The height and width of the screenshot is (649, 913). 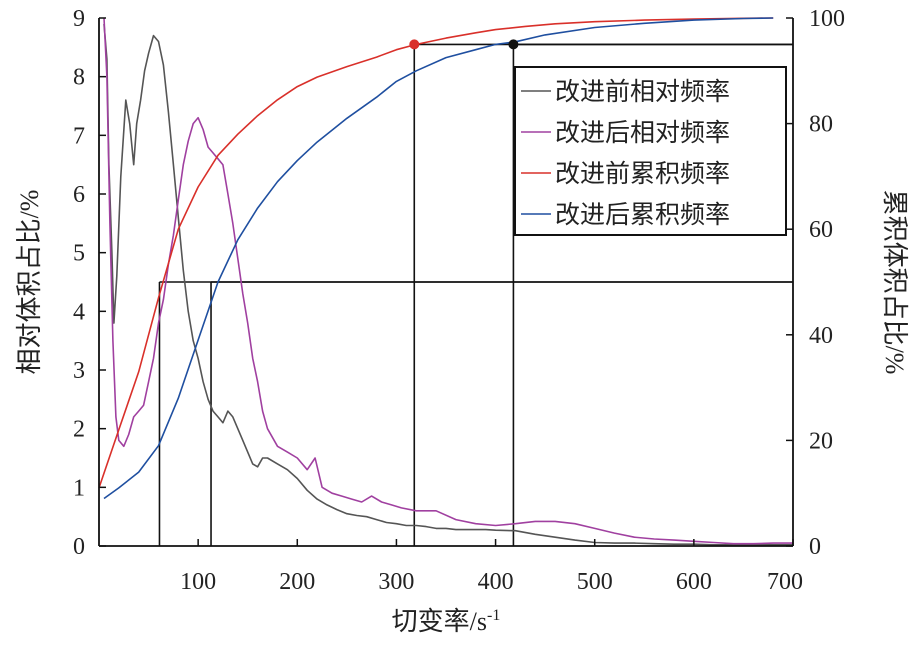 What do you see at coordinates (29, 282) in the screenshot?
I see `y-left-axis-title: 相对体积占比/%` at bounding box center [29, 282].